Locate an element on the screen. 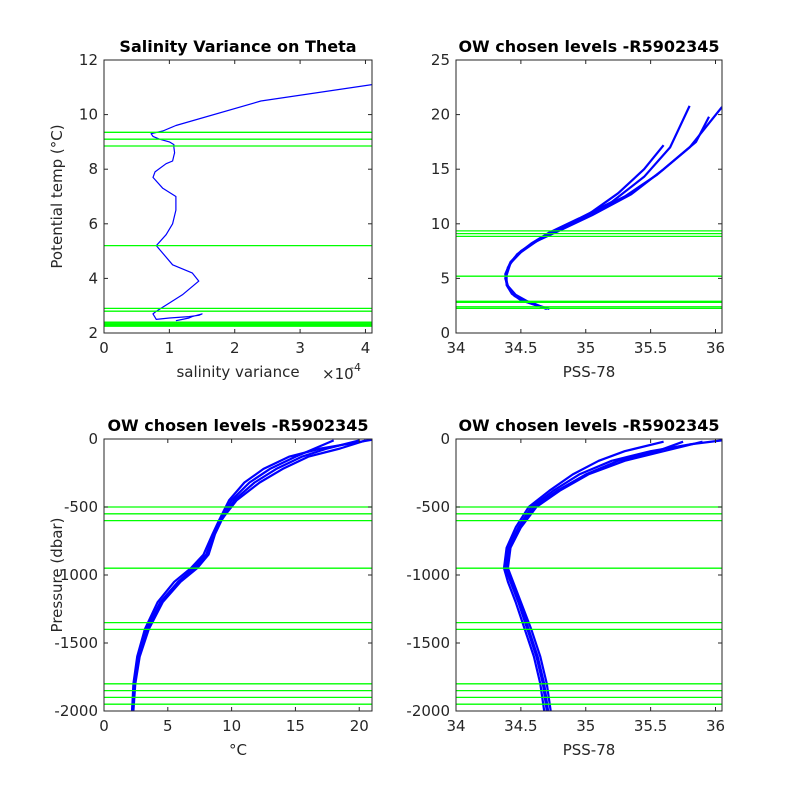 The image size is (800, 800). x-axis-label: °C is located at coordinates (238, 750).